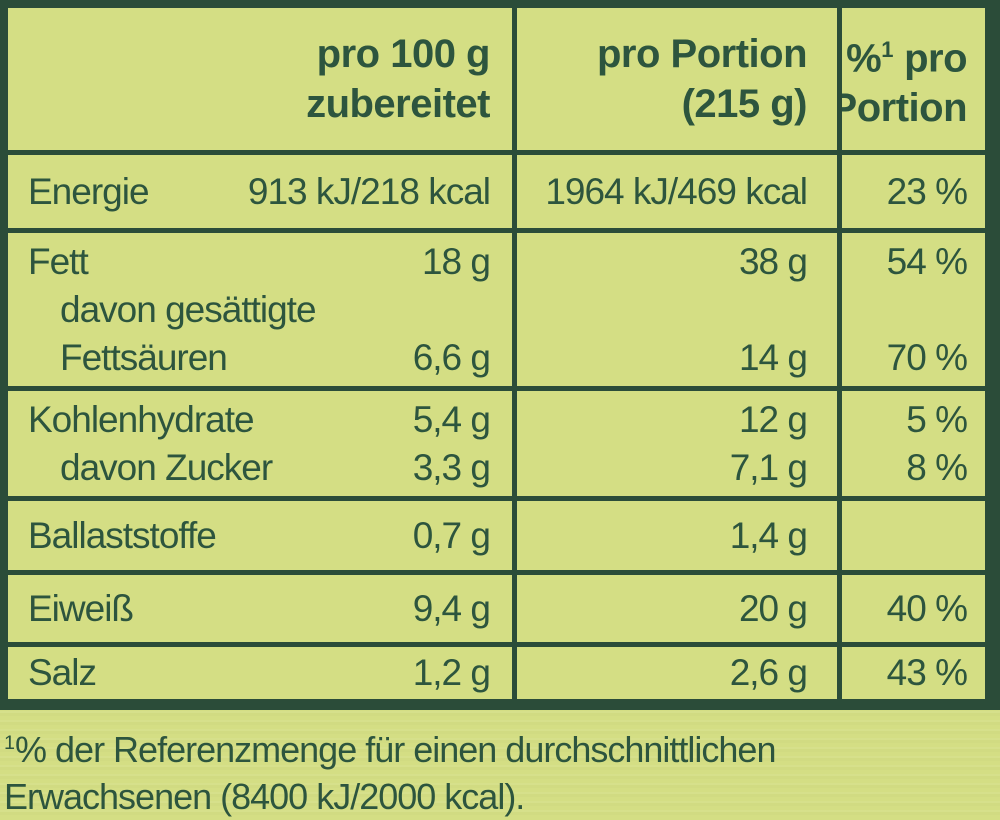 The height and width of the screenshot is (820, 1000). I want to click on row-eiweiss-label-cell: Eiweiß 9,4 g, so click(260, 608).